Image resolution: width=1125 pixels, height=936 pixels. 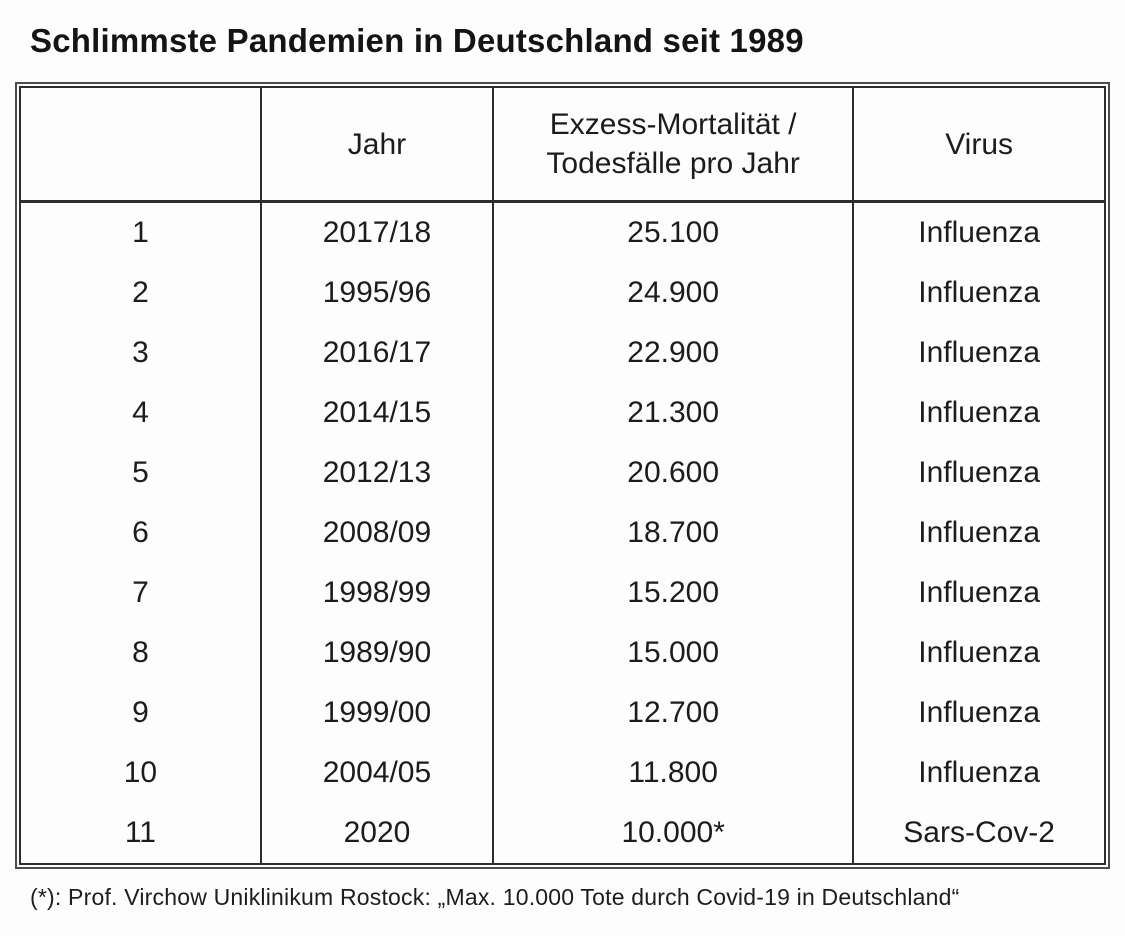 I want to click on cell-rank: 6, so click(x=140, y=532).